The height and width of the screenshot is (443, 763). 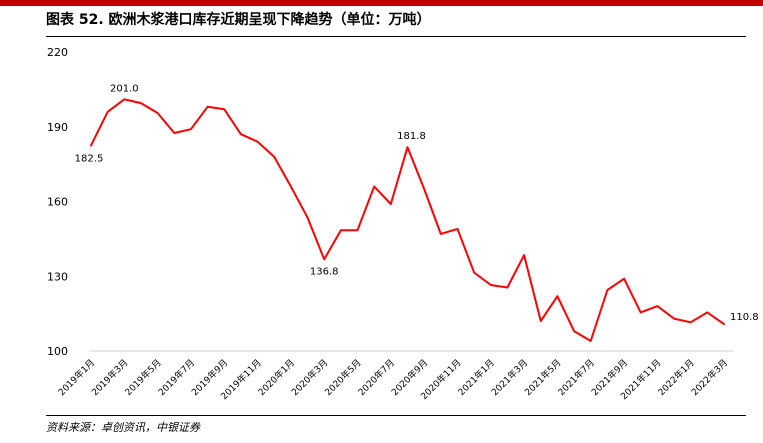 I want to click on y-axis: 100 130 160 190 220, so click(x=57, y=202).